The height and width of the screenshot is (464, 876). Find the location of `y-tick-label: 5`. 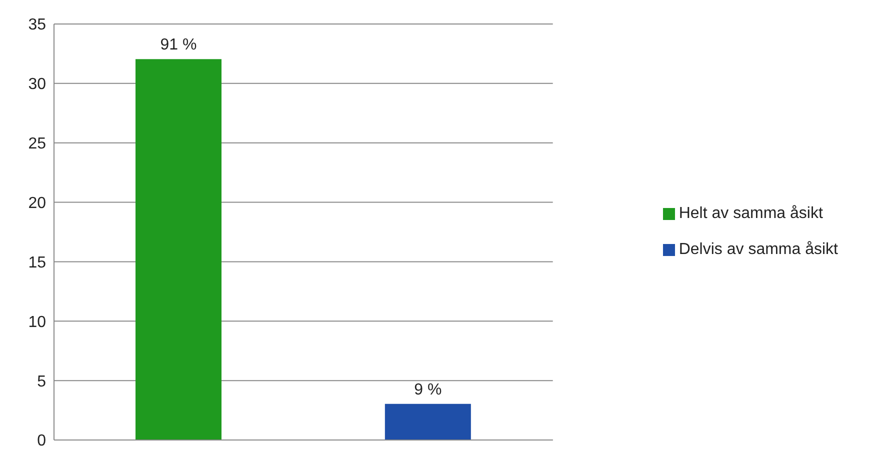

y-tick-label: 5 is located at coordinates (41, 381).